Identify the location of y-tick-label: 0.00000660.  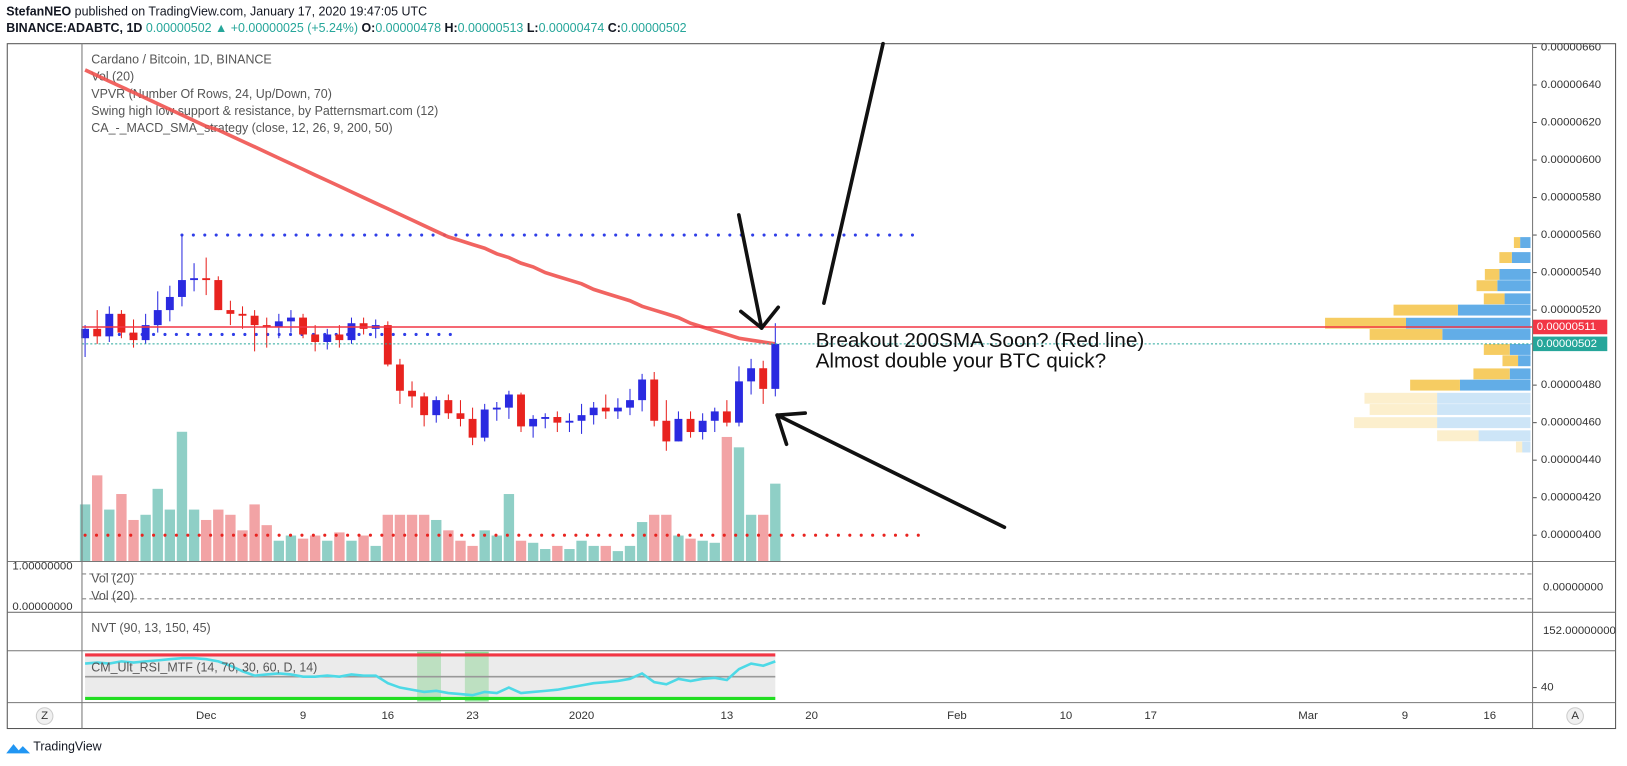
(1571, 47).